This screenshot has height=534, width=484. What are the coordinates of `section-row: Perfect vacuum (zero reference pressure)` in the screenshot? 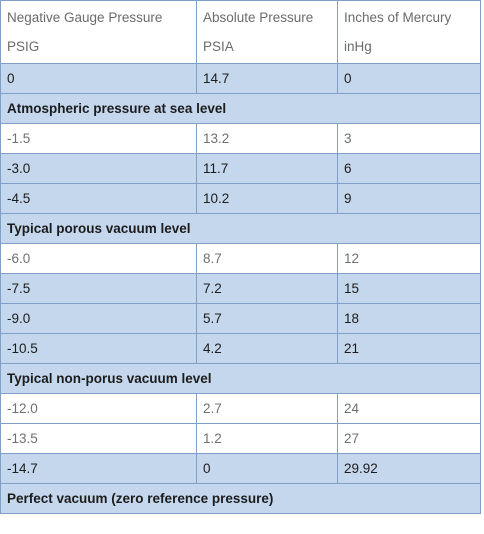 It's located at (240, 498).